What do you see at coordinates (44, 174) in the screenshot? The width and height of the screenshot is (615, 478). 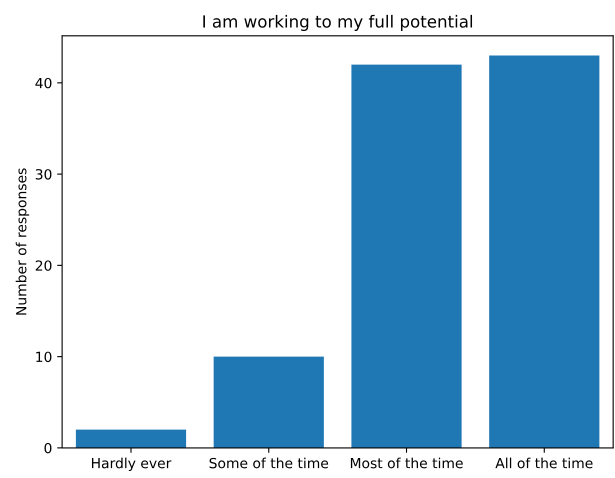 I see `y-tick-label: 30` at bounding box center [44, 174].